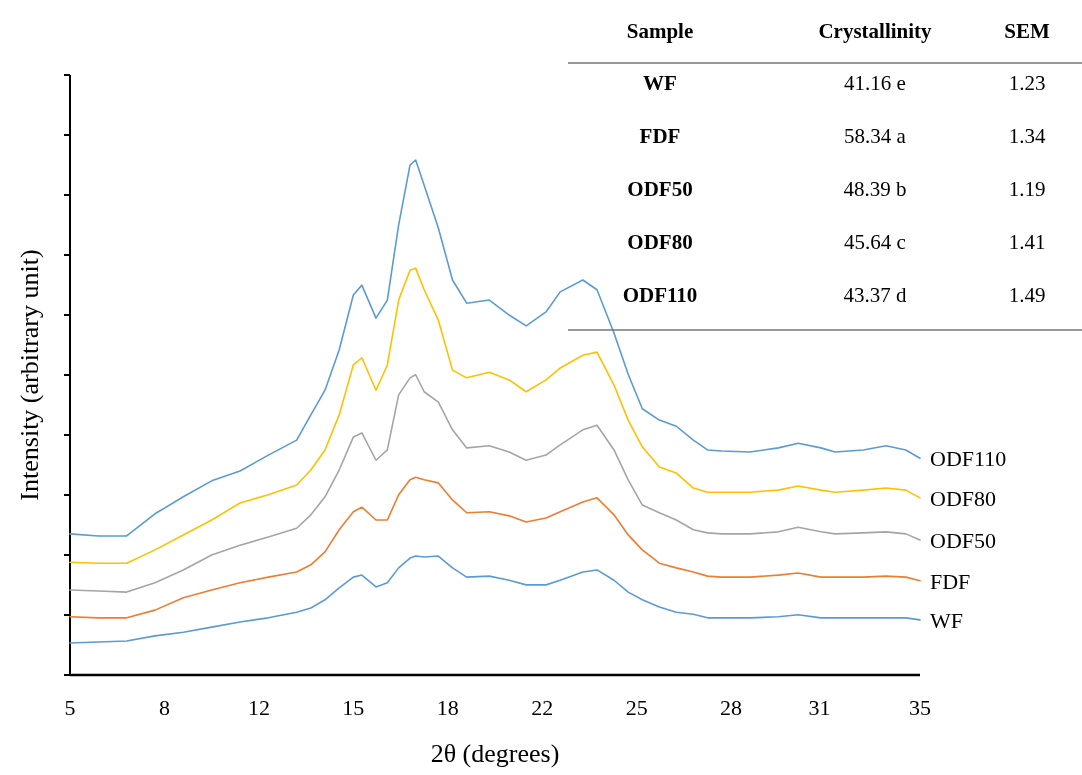  Describe the element at coordinates (875, 189) in the screenshot. I see `annotation: 48.39 b` at that location.